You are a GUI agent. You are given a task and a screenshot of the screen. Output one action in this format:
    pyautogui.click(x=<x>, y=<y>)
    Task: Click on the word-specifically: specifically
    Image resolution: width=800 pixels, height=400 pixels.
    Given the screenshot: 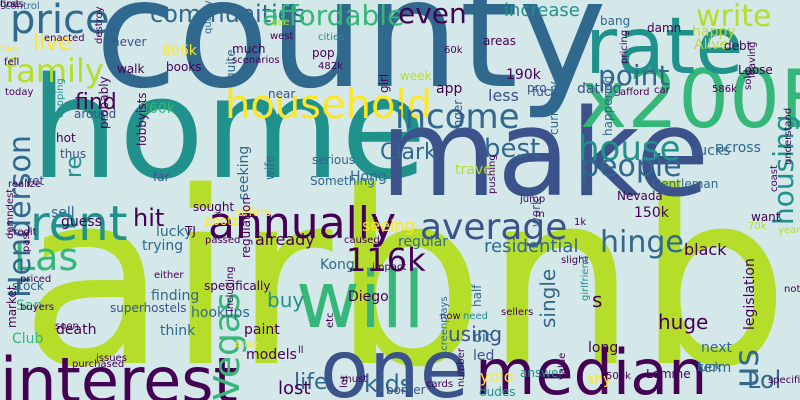 What is the action you would take?
    pyautogui.click(x=237, y=286)
    